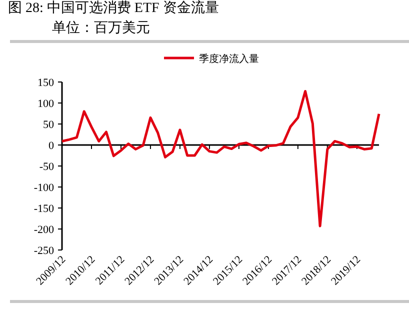 Image resolution: width=409 pixels, height=324 pixels. I want to click on chart-subtitle: 单位：百万美元, so click(101, 28).